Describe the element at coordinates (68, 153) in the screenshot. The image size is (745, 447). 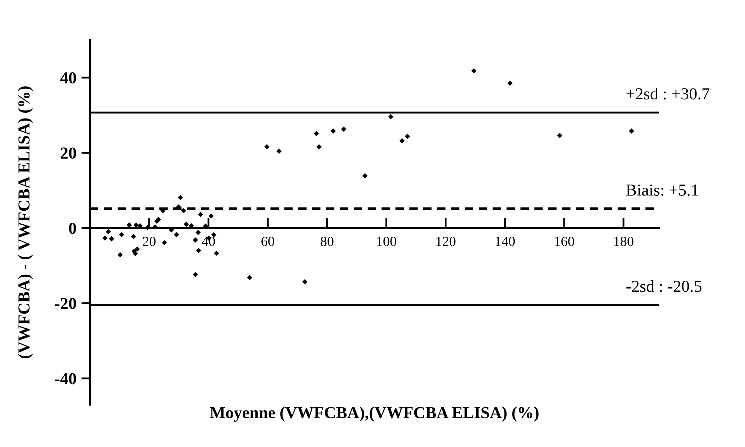
I see `y-tick-label: 20` at that location.